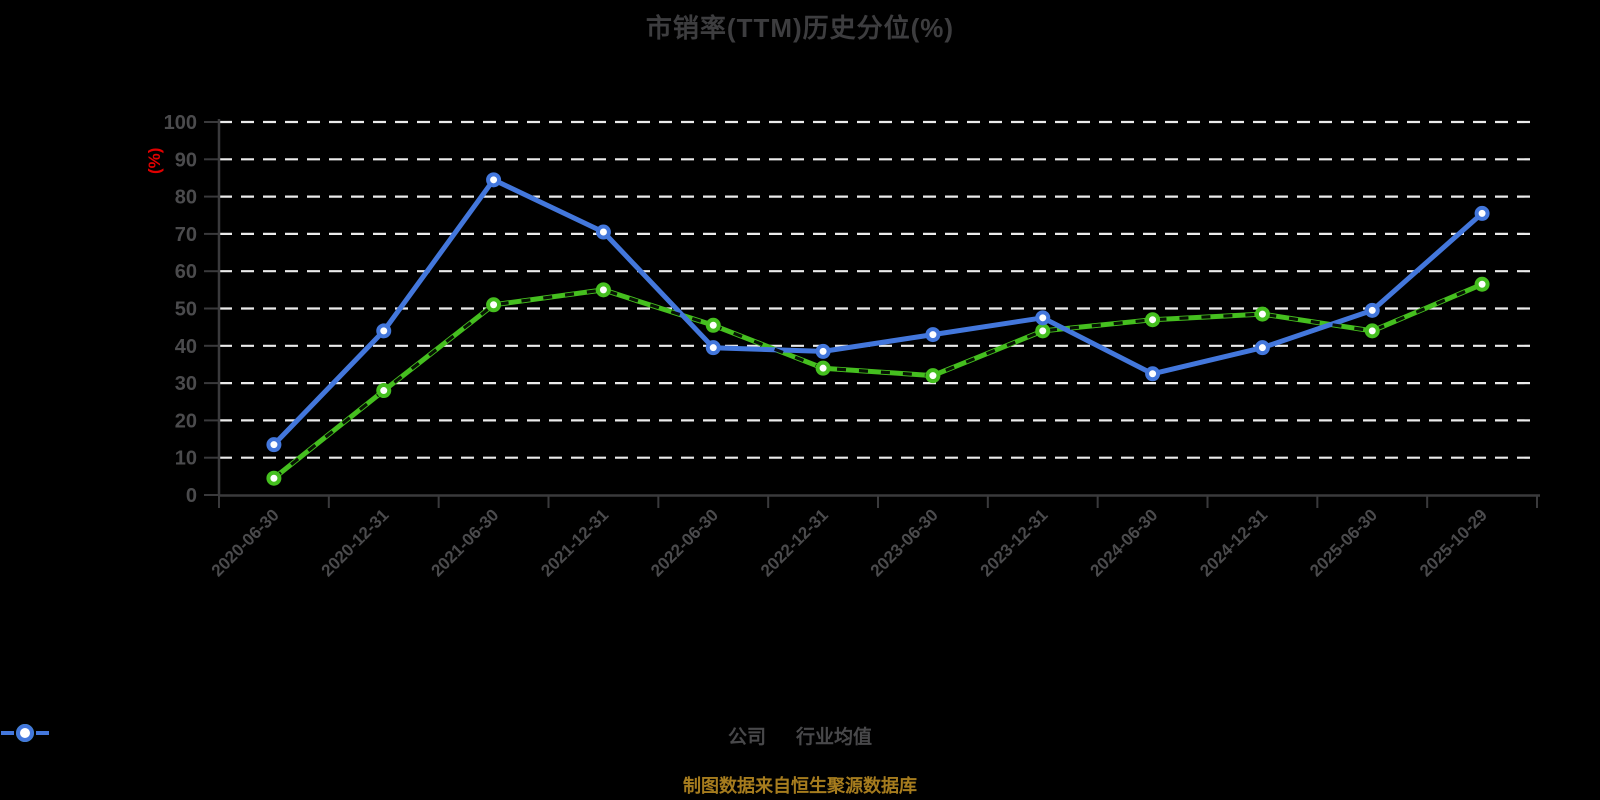 The image size is (1600, 800). I want to click on x-tick-label-2023-06-30: 2023-06-30, so click(904, 542).